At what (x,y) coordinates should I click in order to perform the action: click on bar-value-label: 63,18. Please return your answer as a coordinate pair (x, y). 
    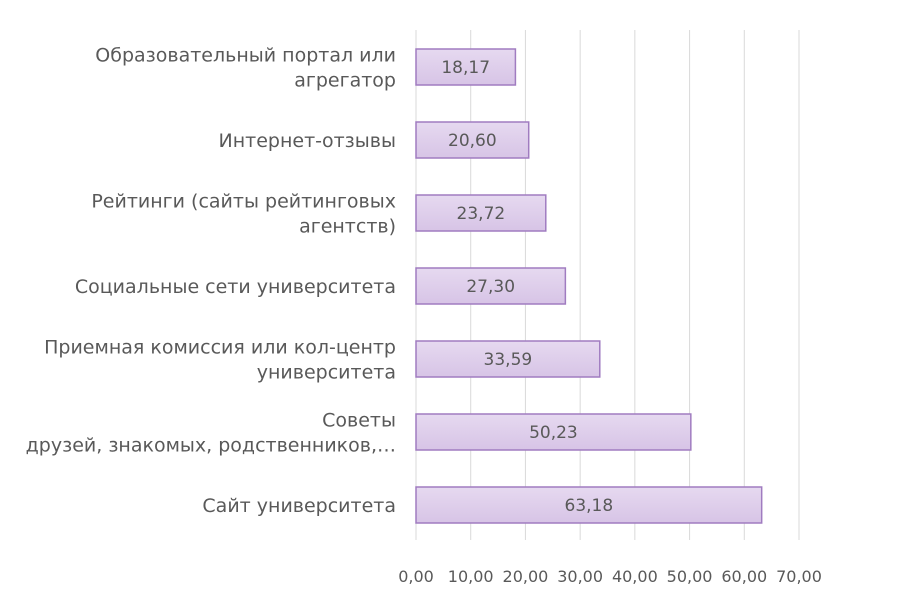
    Looking at the image, I should click on (589, 506).